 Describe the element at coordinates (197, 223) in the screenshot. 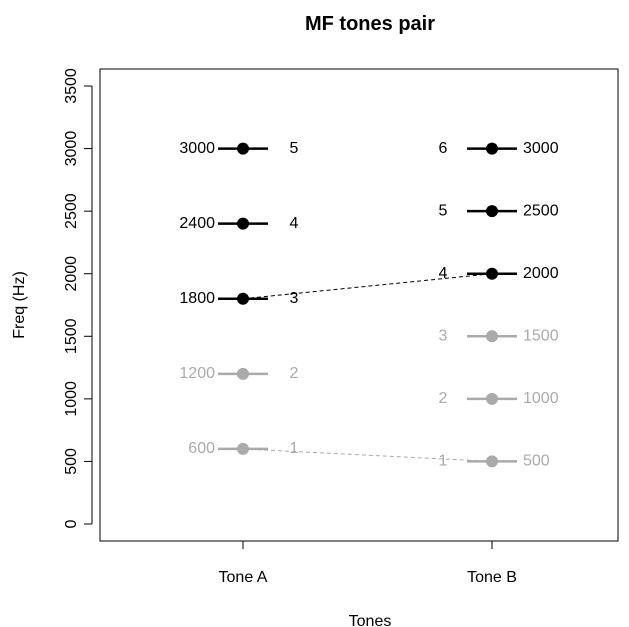

I see `frequency-label: 2400` at that location.